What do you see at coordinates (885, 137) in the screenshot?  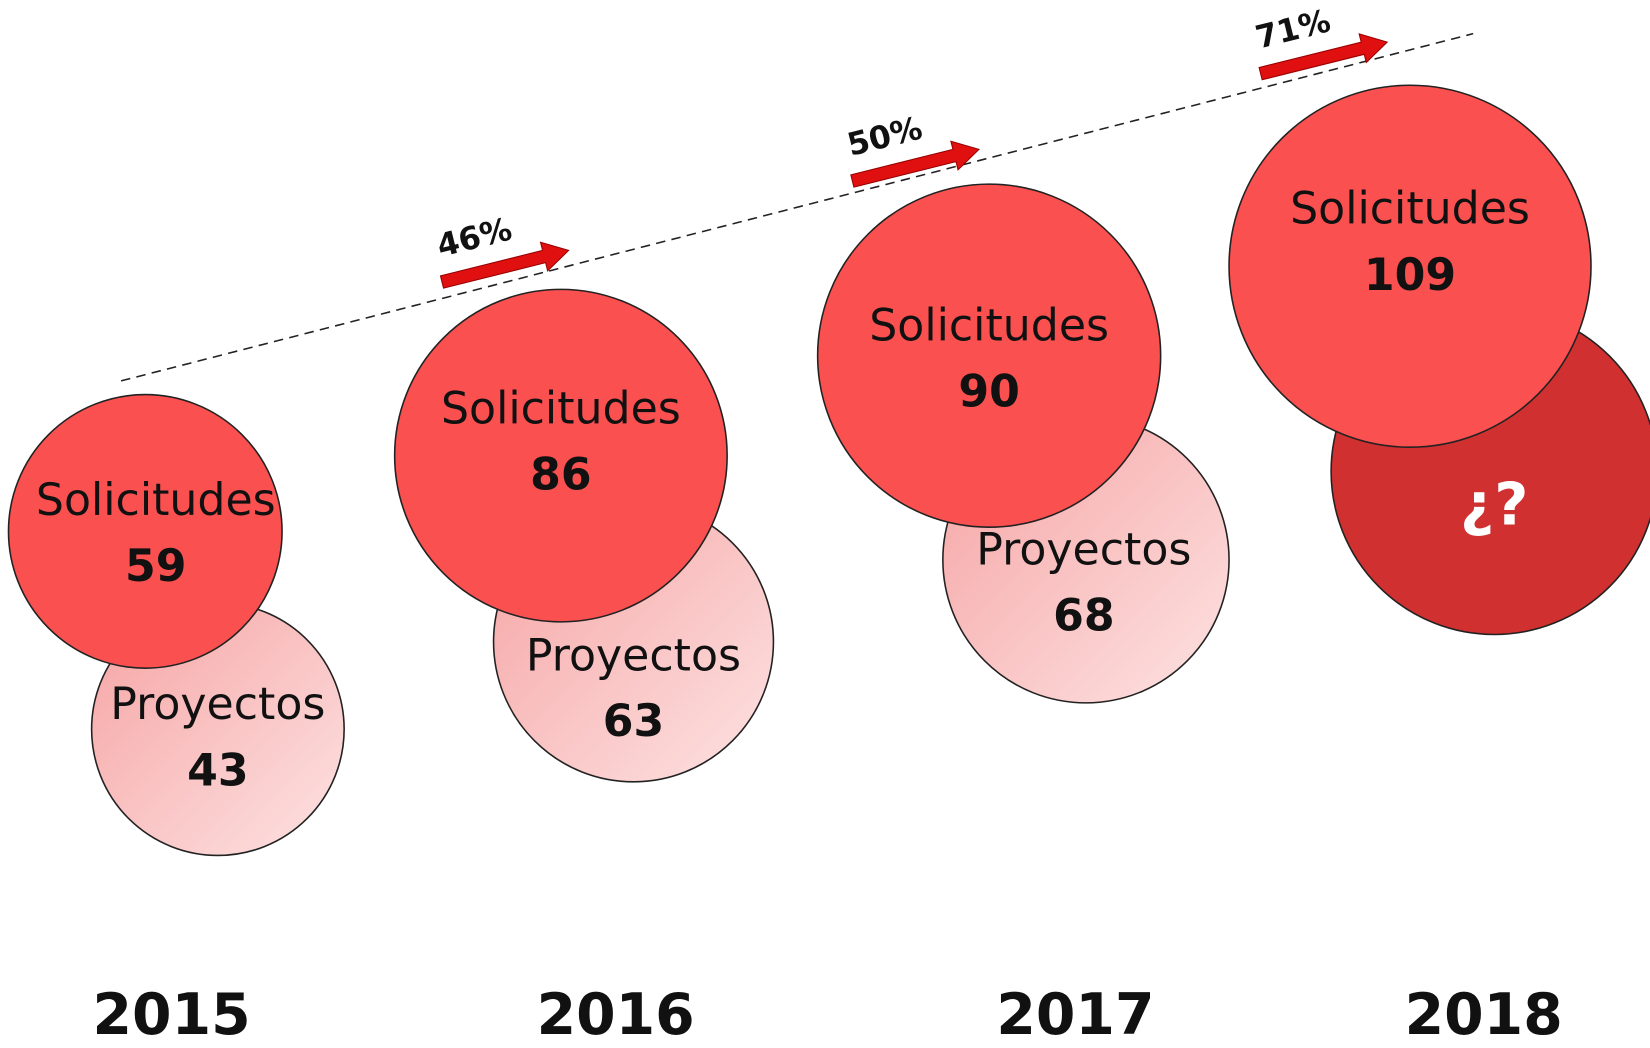 I see `growth-label: 50%` at bounding box center [885, 137].